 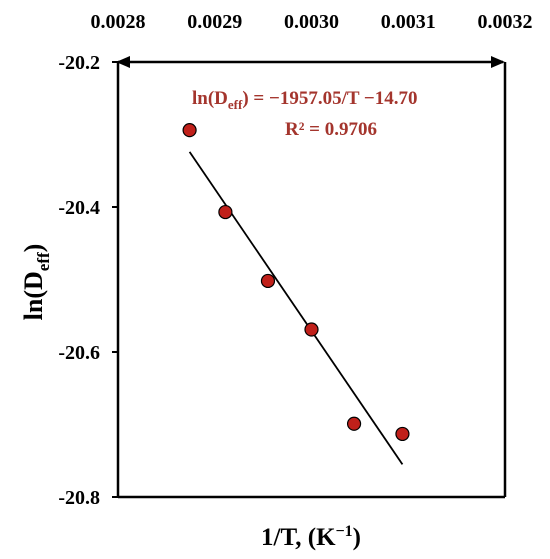 What do you see at coordinates (214, 22) in the screenshot?
I see `x-tick-label: 0.0029` at bounding box center [214, 22].